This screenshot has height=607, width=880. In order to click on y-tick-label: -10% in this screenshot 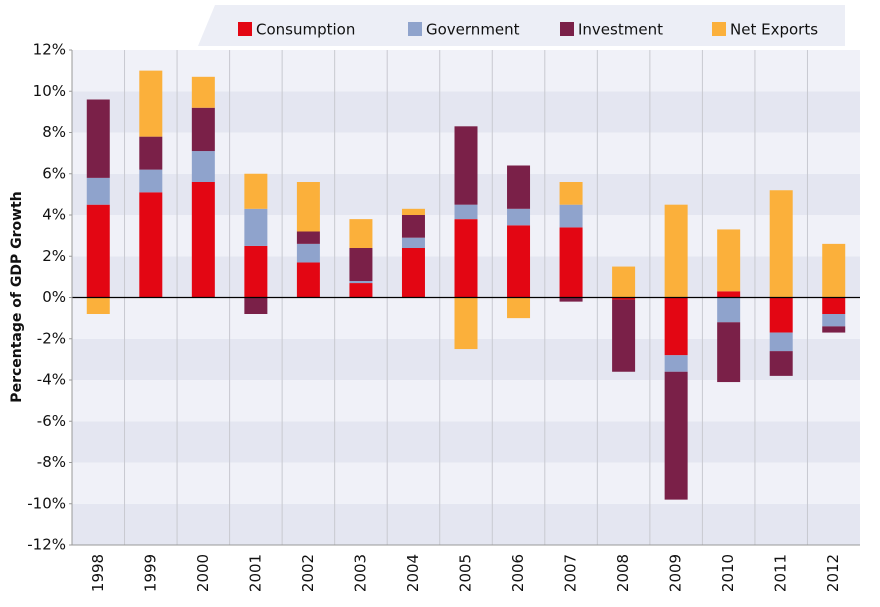, I will do `click(46, 503)`.